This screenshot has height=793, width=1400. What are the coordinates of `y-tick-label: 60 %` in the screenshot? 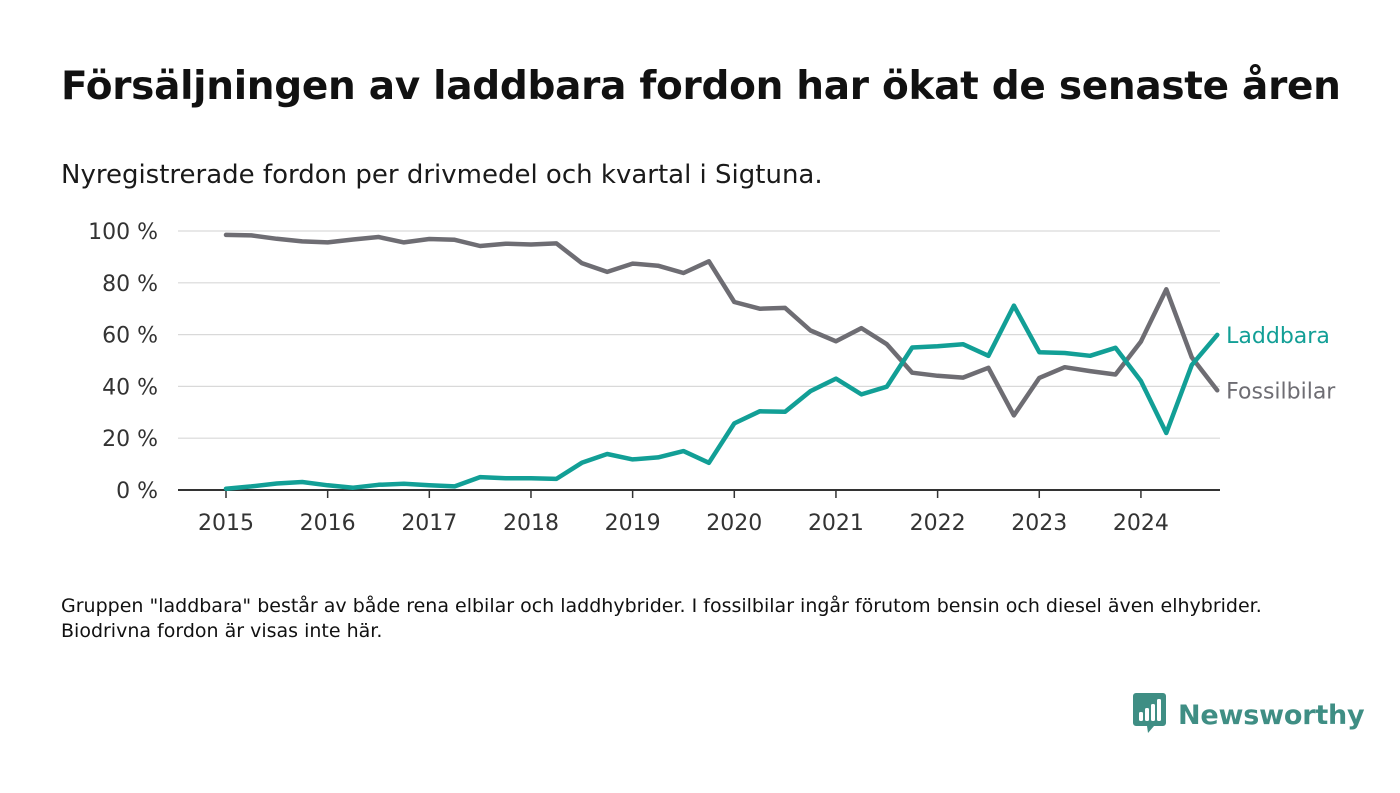 It's located at (130, 336).